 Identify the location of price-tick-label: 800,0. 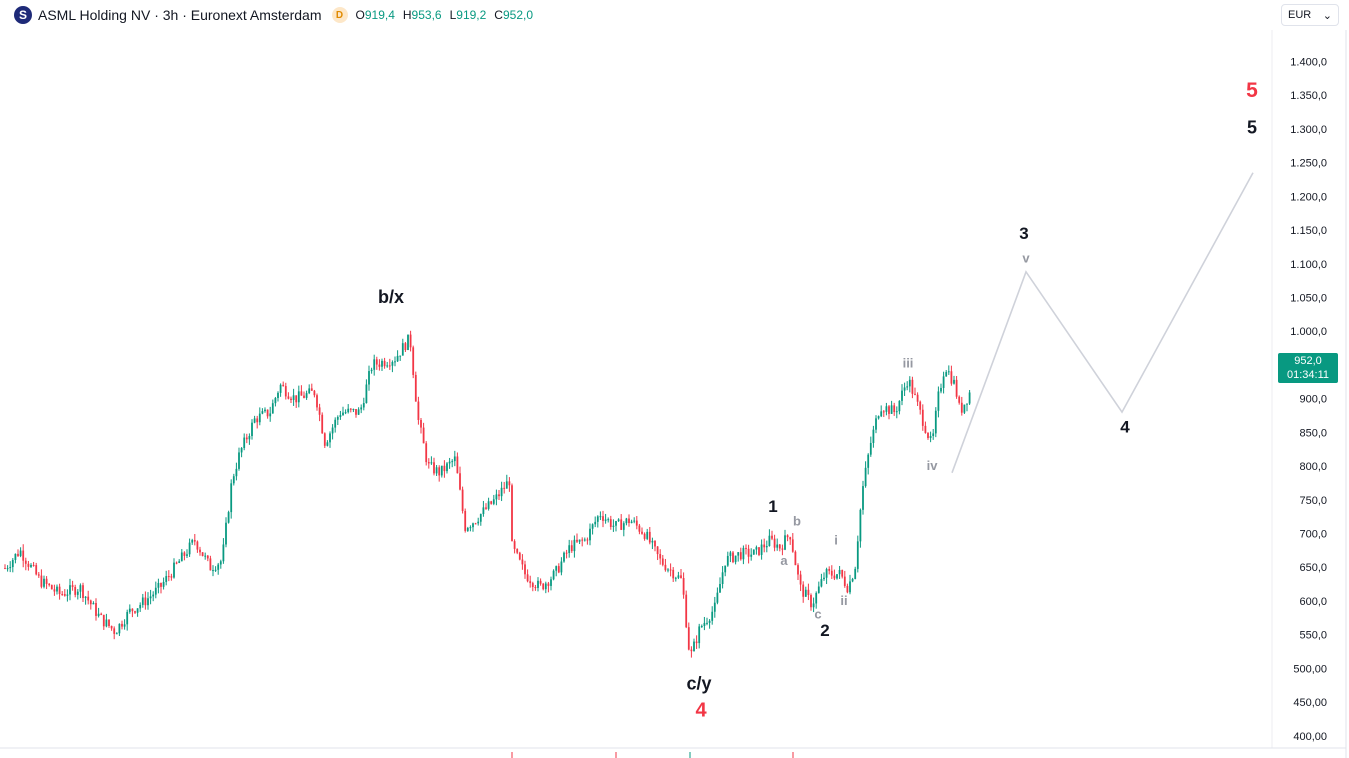
(1313, 467).